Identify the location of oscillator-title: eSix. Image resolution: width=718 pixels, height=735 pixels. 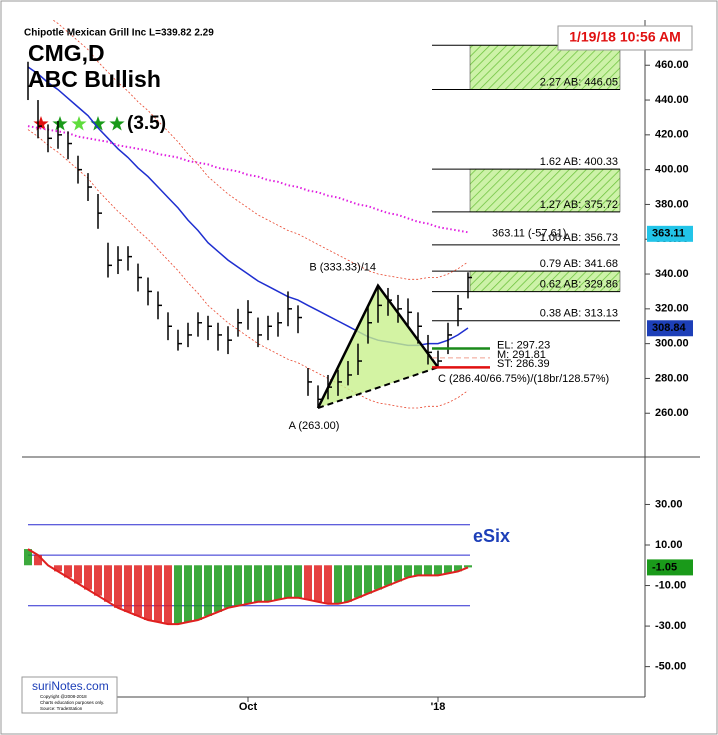
(491, 536).